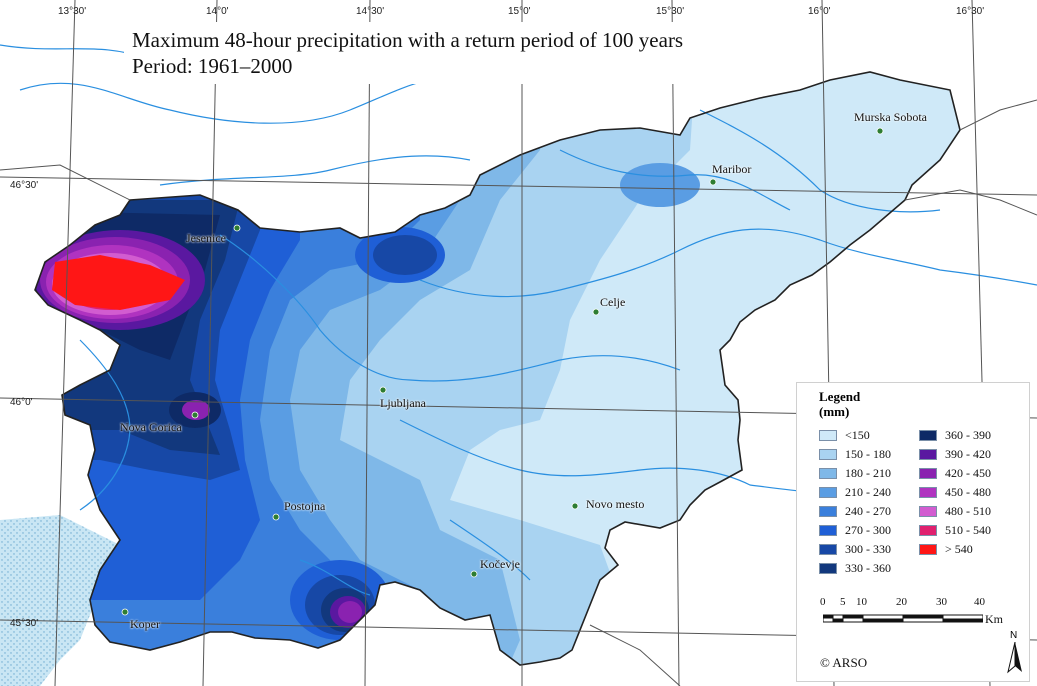 The width and height of the screenshot is (1037, 686). Describe the element at coordinates (24, 623) in the screenshot. I see `lat-label-4530: 45°30'` at that location.